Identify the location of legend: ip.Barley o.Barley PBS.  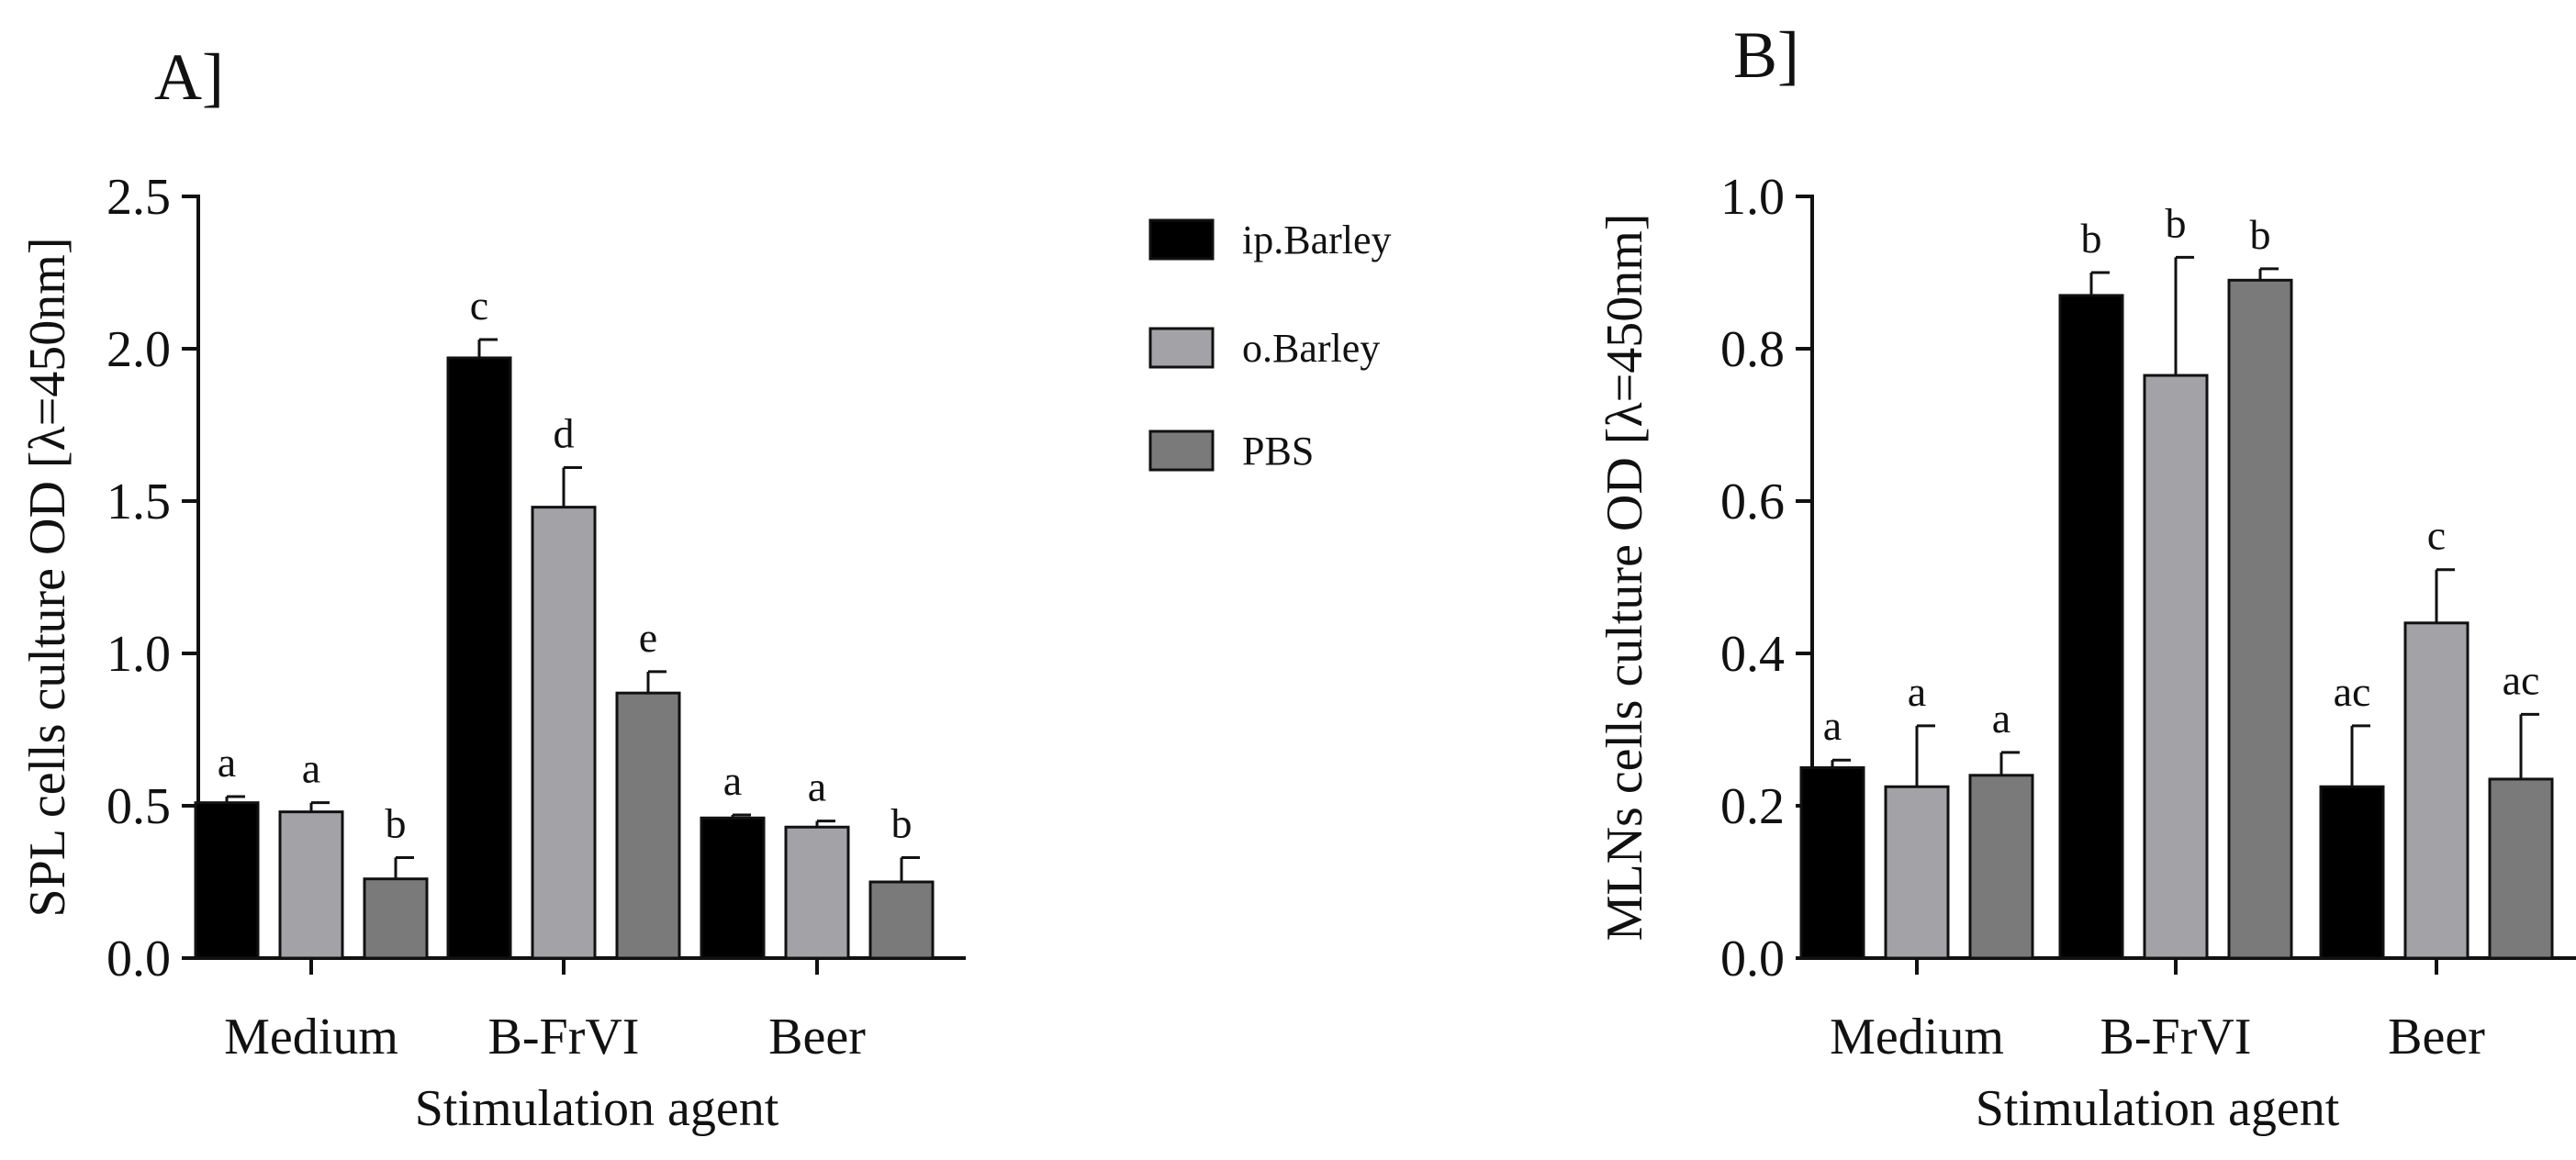
(1270, 346).